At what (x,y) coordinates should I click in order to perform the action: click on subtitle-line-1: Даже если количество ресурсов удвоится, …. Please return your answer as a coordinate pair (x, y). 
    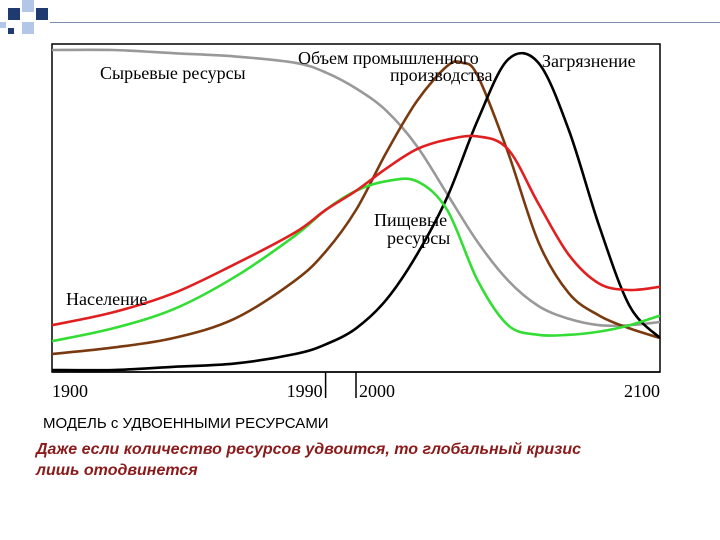
    Looking at the image, I should click on (308, 449).